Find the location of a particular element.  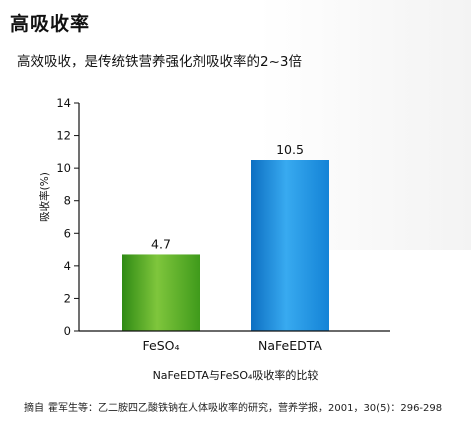

y-tick-label: 8 is located at coordinates (67, 201).